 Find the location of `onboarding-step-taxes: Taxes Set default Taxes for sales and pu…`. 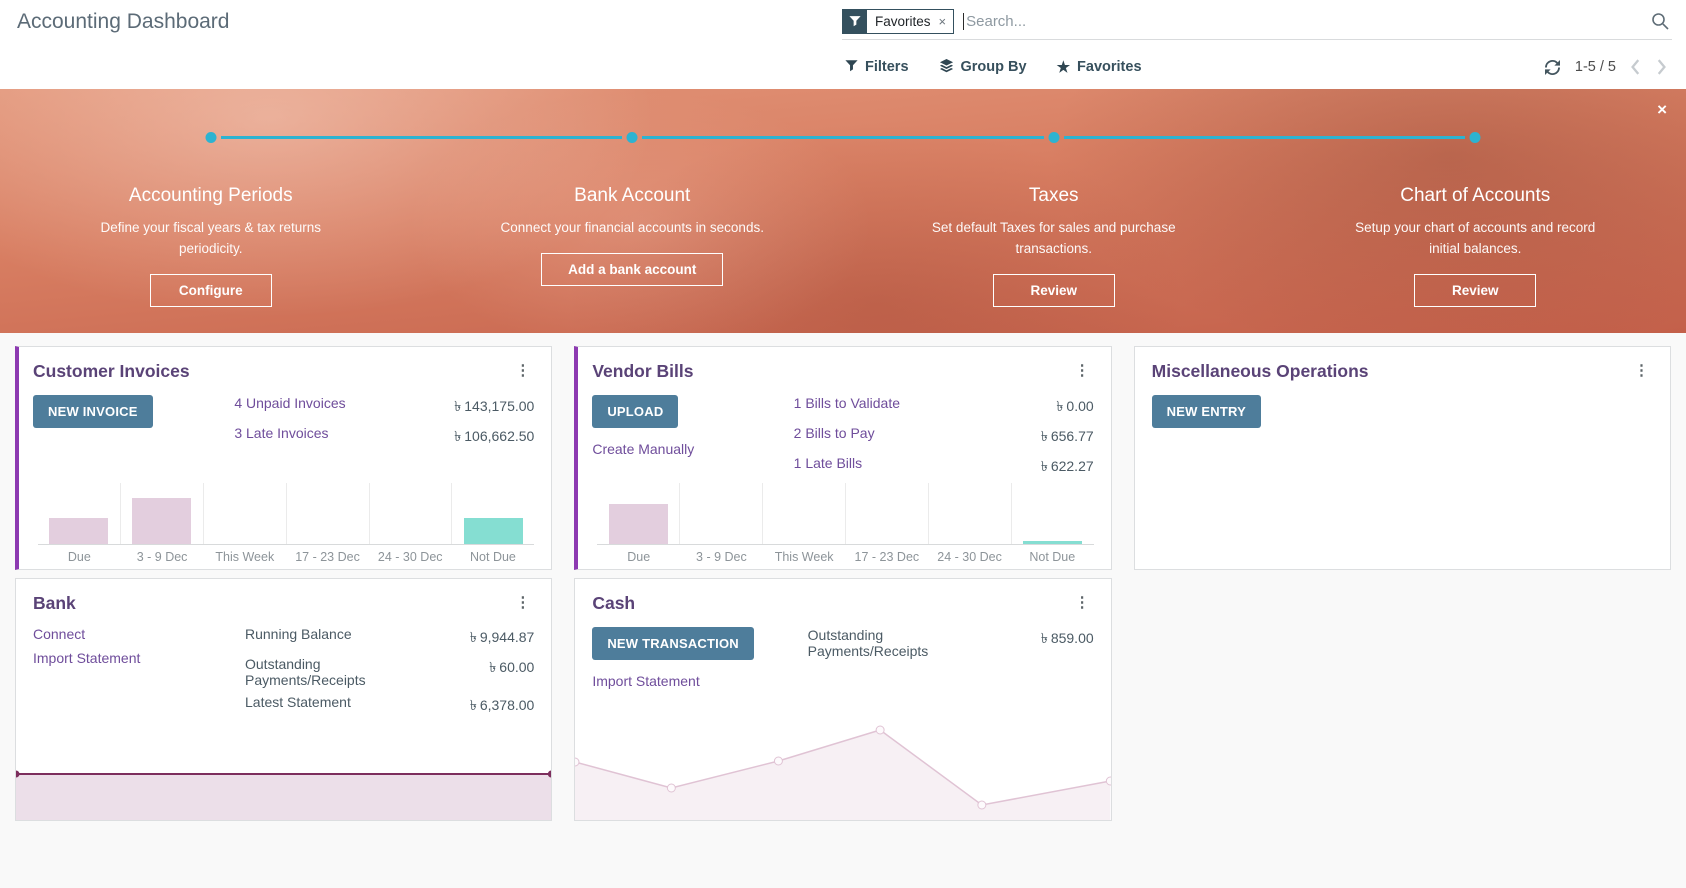

onboarding-step-taxes: Taxes Set default Taxes for sales and pu… is located at coordinates (1054, 246).